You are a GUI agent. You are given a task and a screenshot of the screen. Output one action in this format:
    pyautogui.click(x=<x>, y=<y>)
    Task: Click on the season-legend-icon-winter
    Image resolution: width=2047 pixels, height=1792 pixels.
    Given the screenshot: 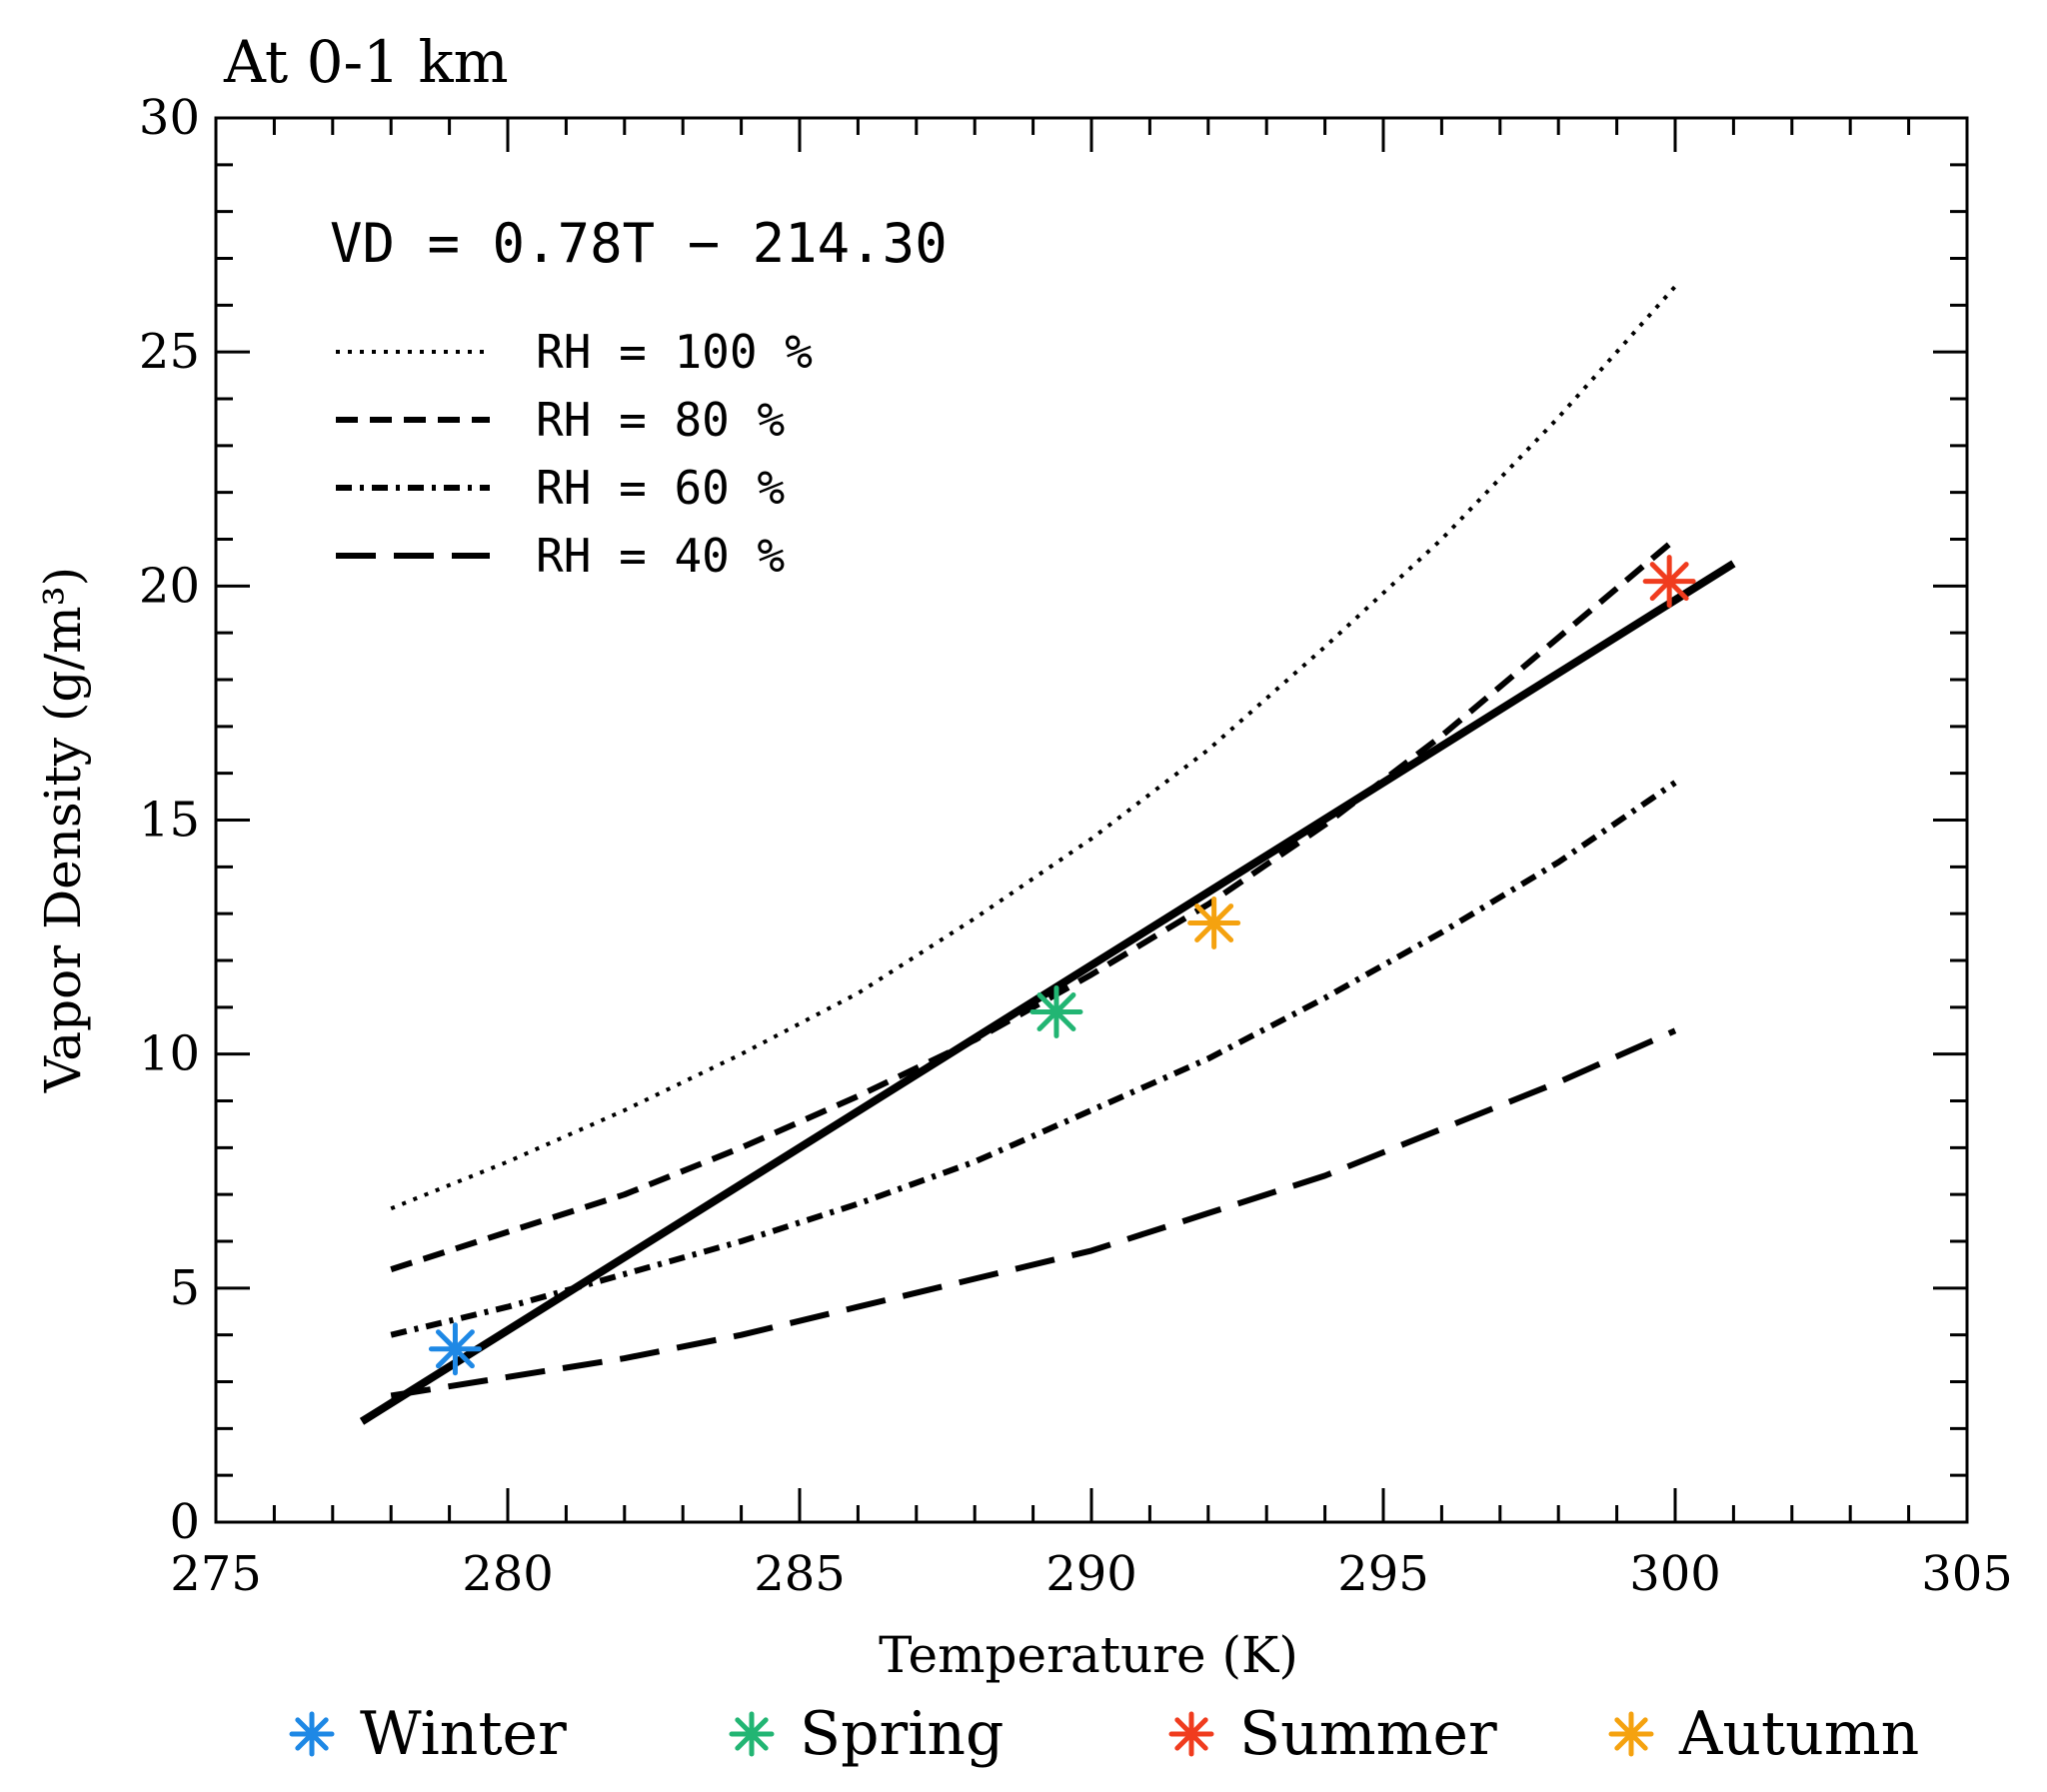 What is the action you would take?
    pyautogui.click(x=312, y=1734)
    